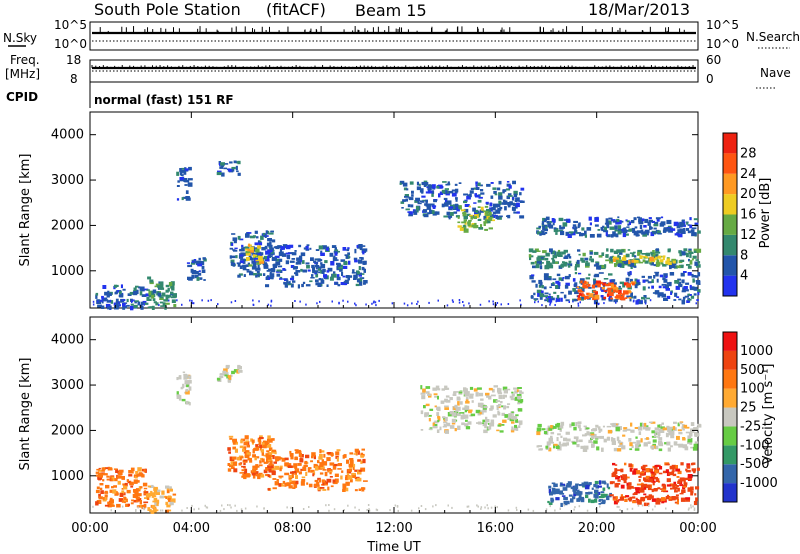  What do you see at coordinates (393, 547) in the screenshot?
I see `x-axis-title: Time UT` at bounding box center [393, 547].